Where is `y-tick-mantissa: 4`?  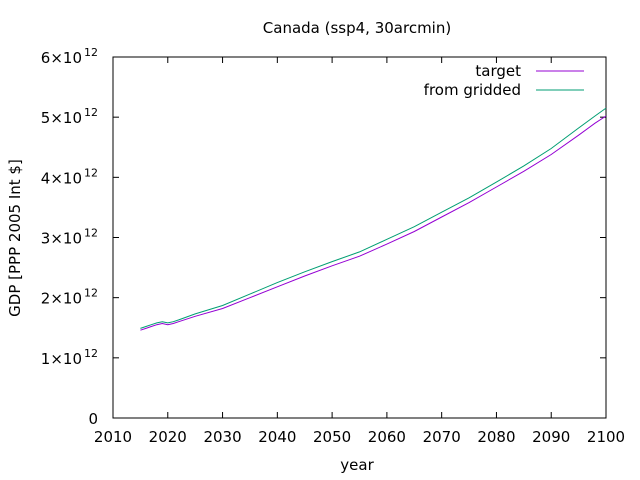 y-tick-mantissa: 4 is located at coordinates (46, 178).